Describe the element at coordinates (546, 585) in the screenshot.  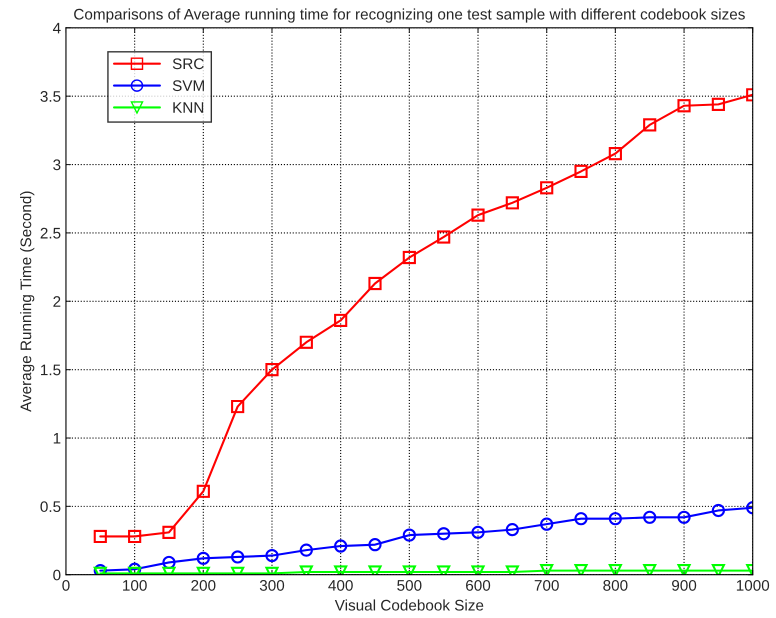
I see `x-tick-label: 700` at that location.